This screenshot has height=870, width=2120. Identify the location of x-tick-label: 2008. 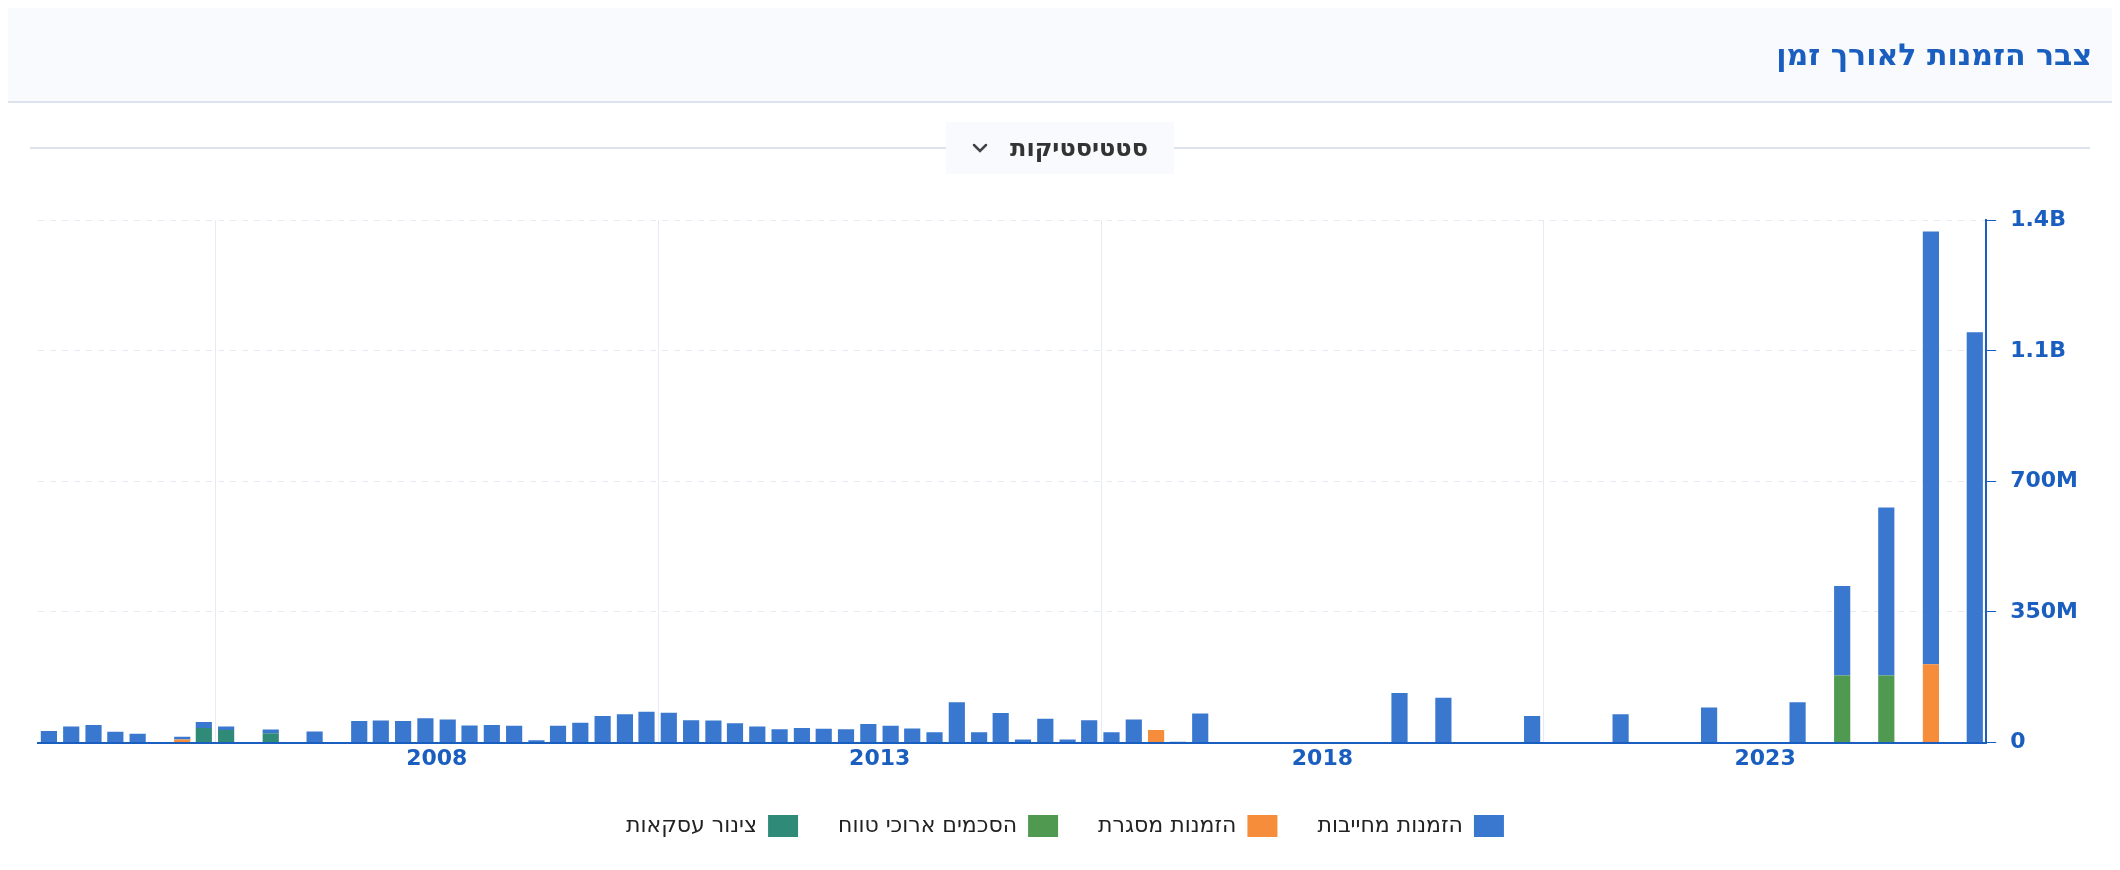
(437, 757).